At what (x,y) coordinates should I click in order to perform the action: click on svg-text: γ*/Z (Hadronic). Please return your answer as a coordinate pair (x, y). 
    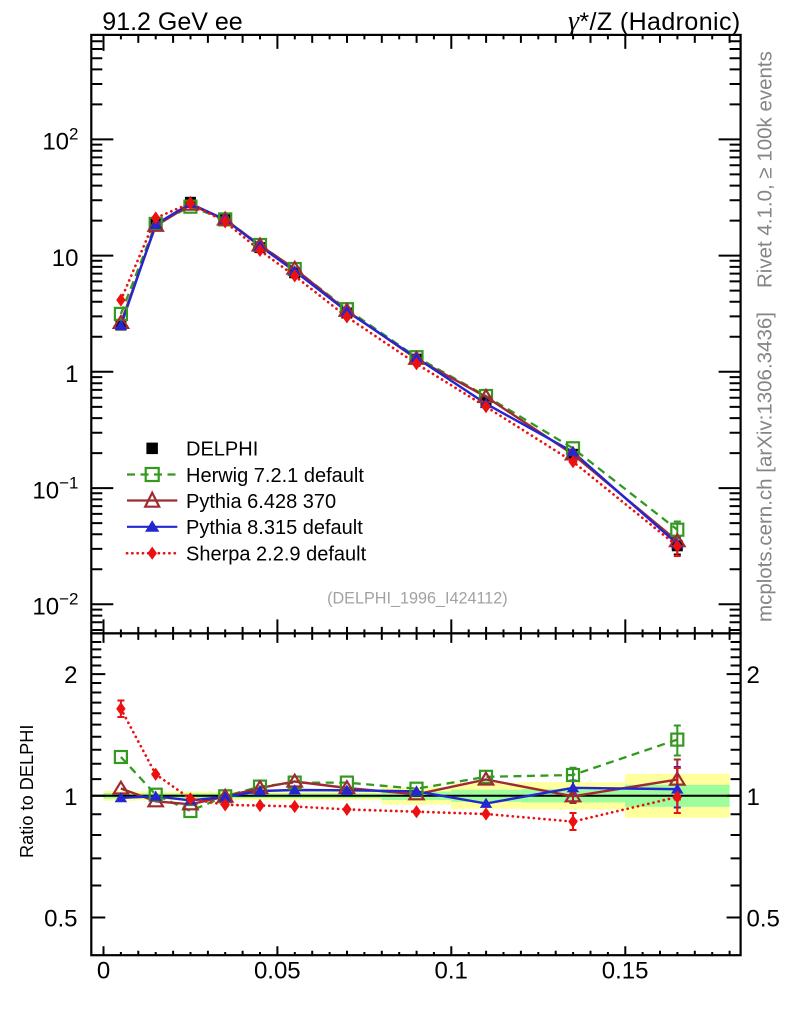
    Looking at the image, I should click on (654, 21).